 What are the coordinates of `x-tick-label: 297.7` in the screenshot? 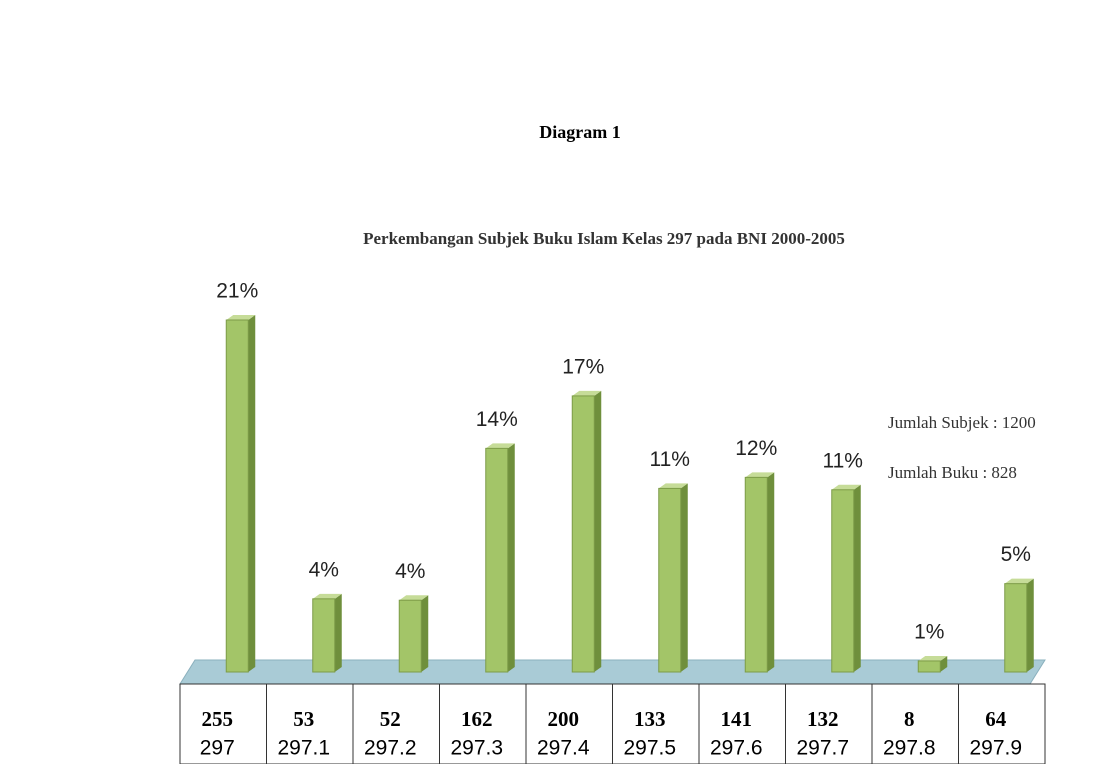 It's located at (822, 748).